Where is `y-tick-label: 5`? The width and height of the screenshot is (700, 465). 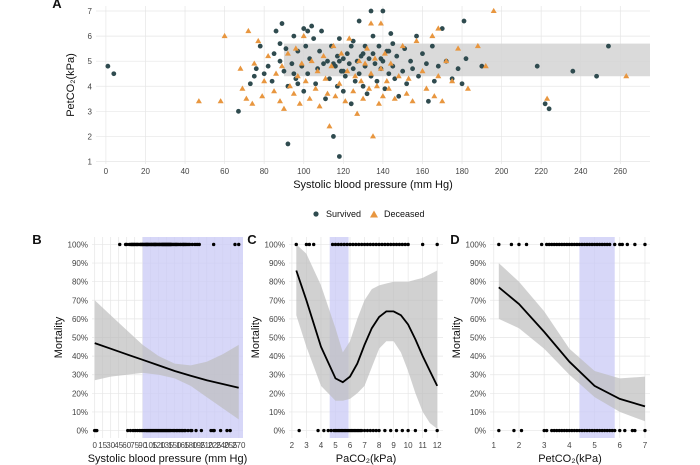 y-tick-label: 5 is located at coordinates (90, 61).